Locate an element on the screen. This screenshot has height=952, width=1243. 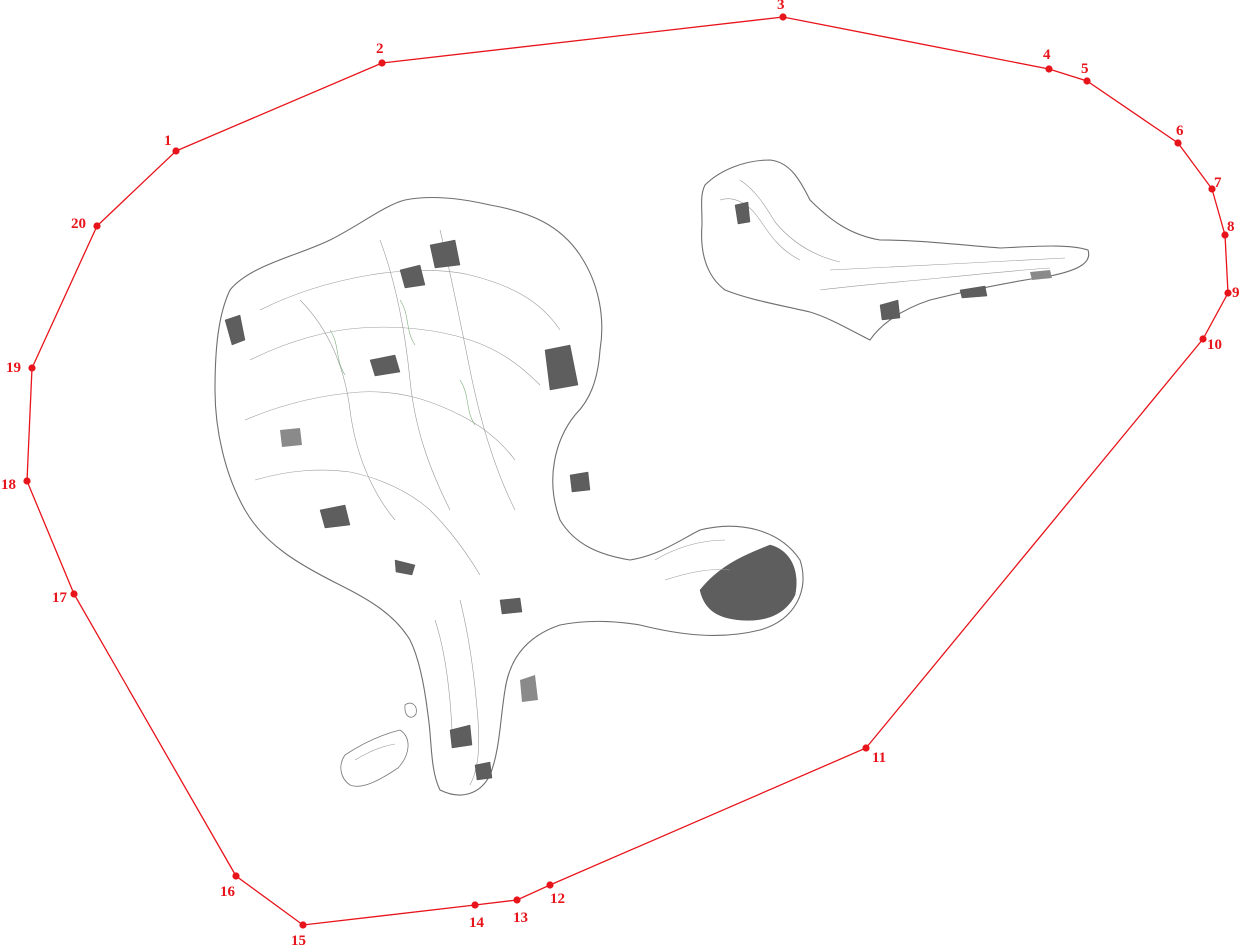
vertex-label-10: 10 is located at coordinates (1214, 345).